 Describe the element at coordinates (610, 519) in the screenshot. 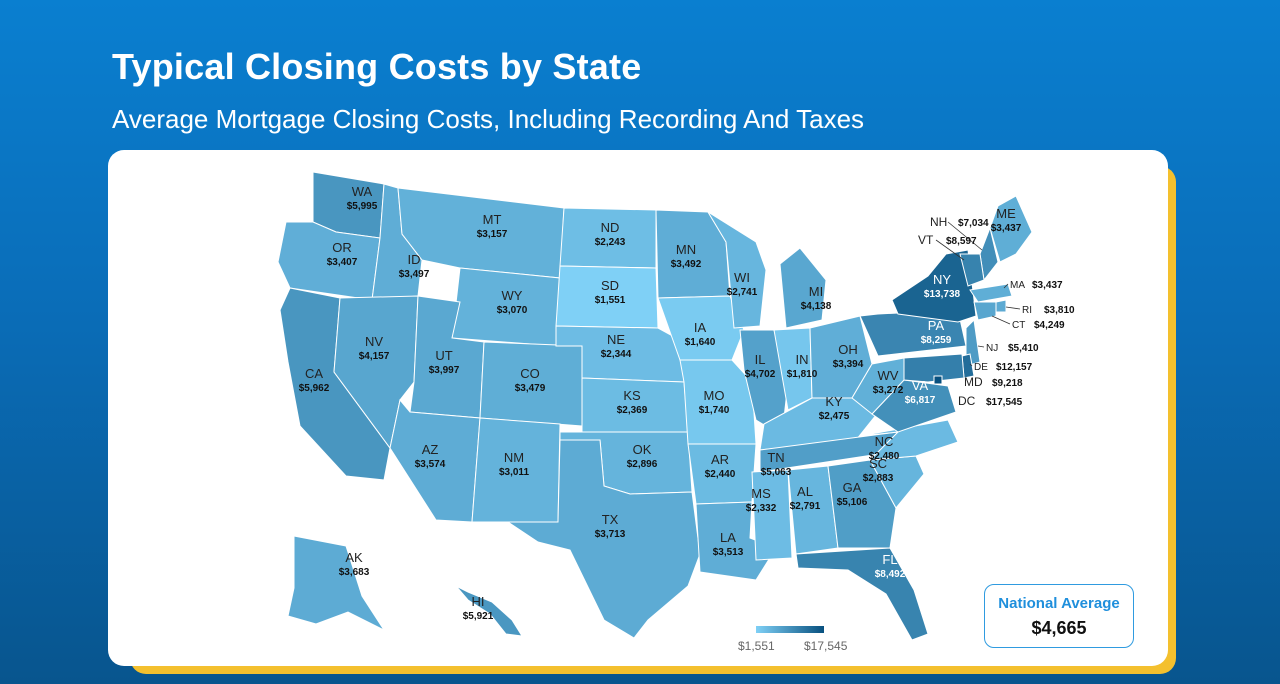

I see `state-label-tx: TX` at that location.